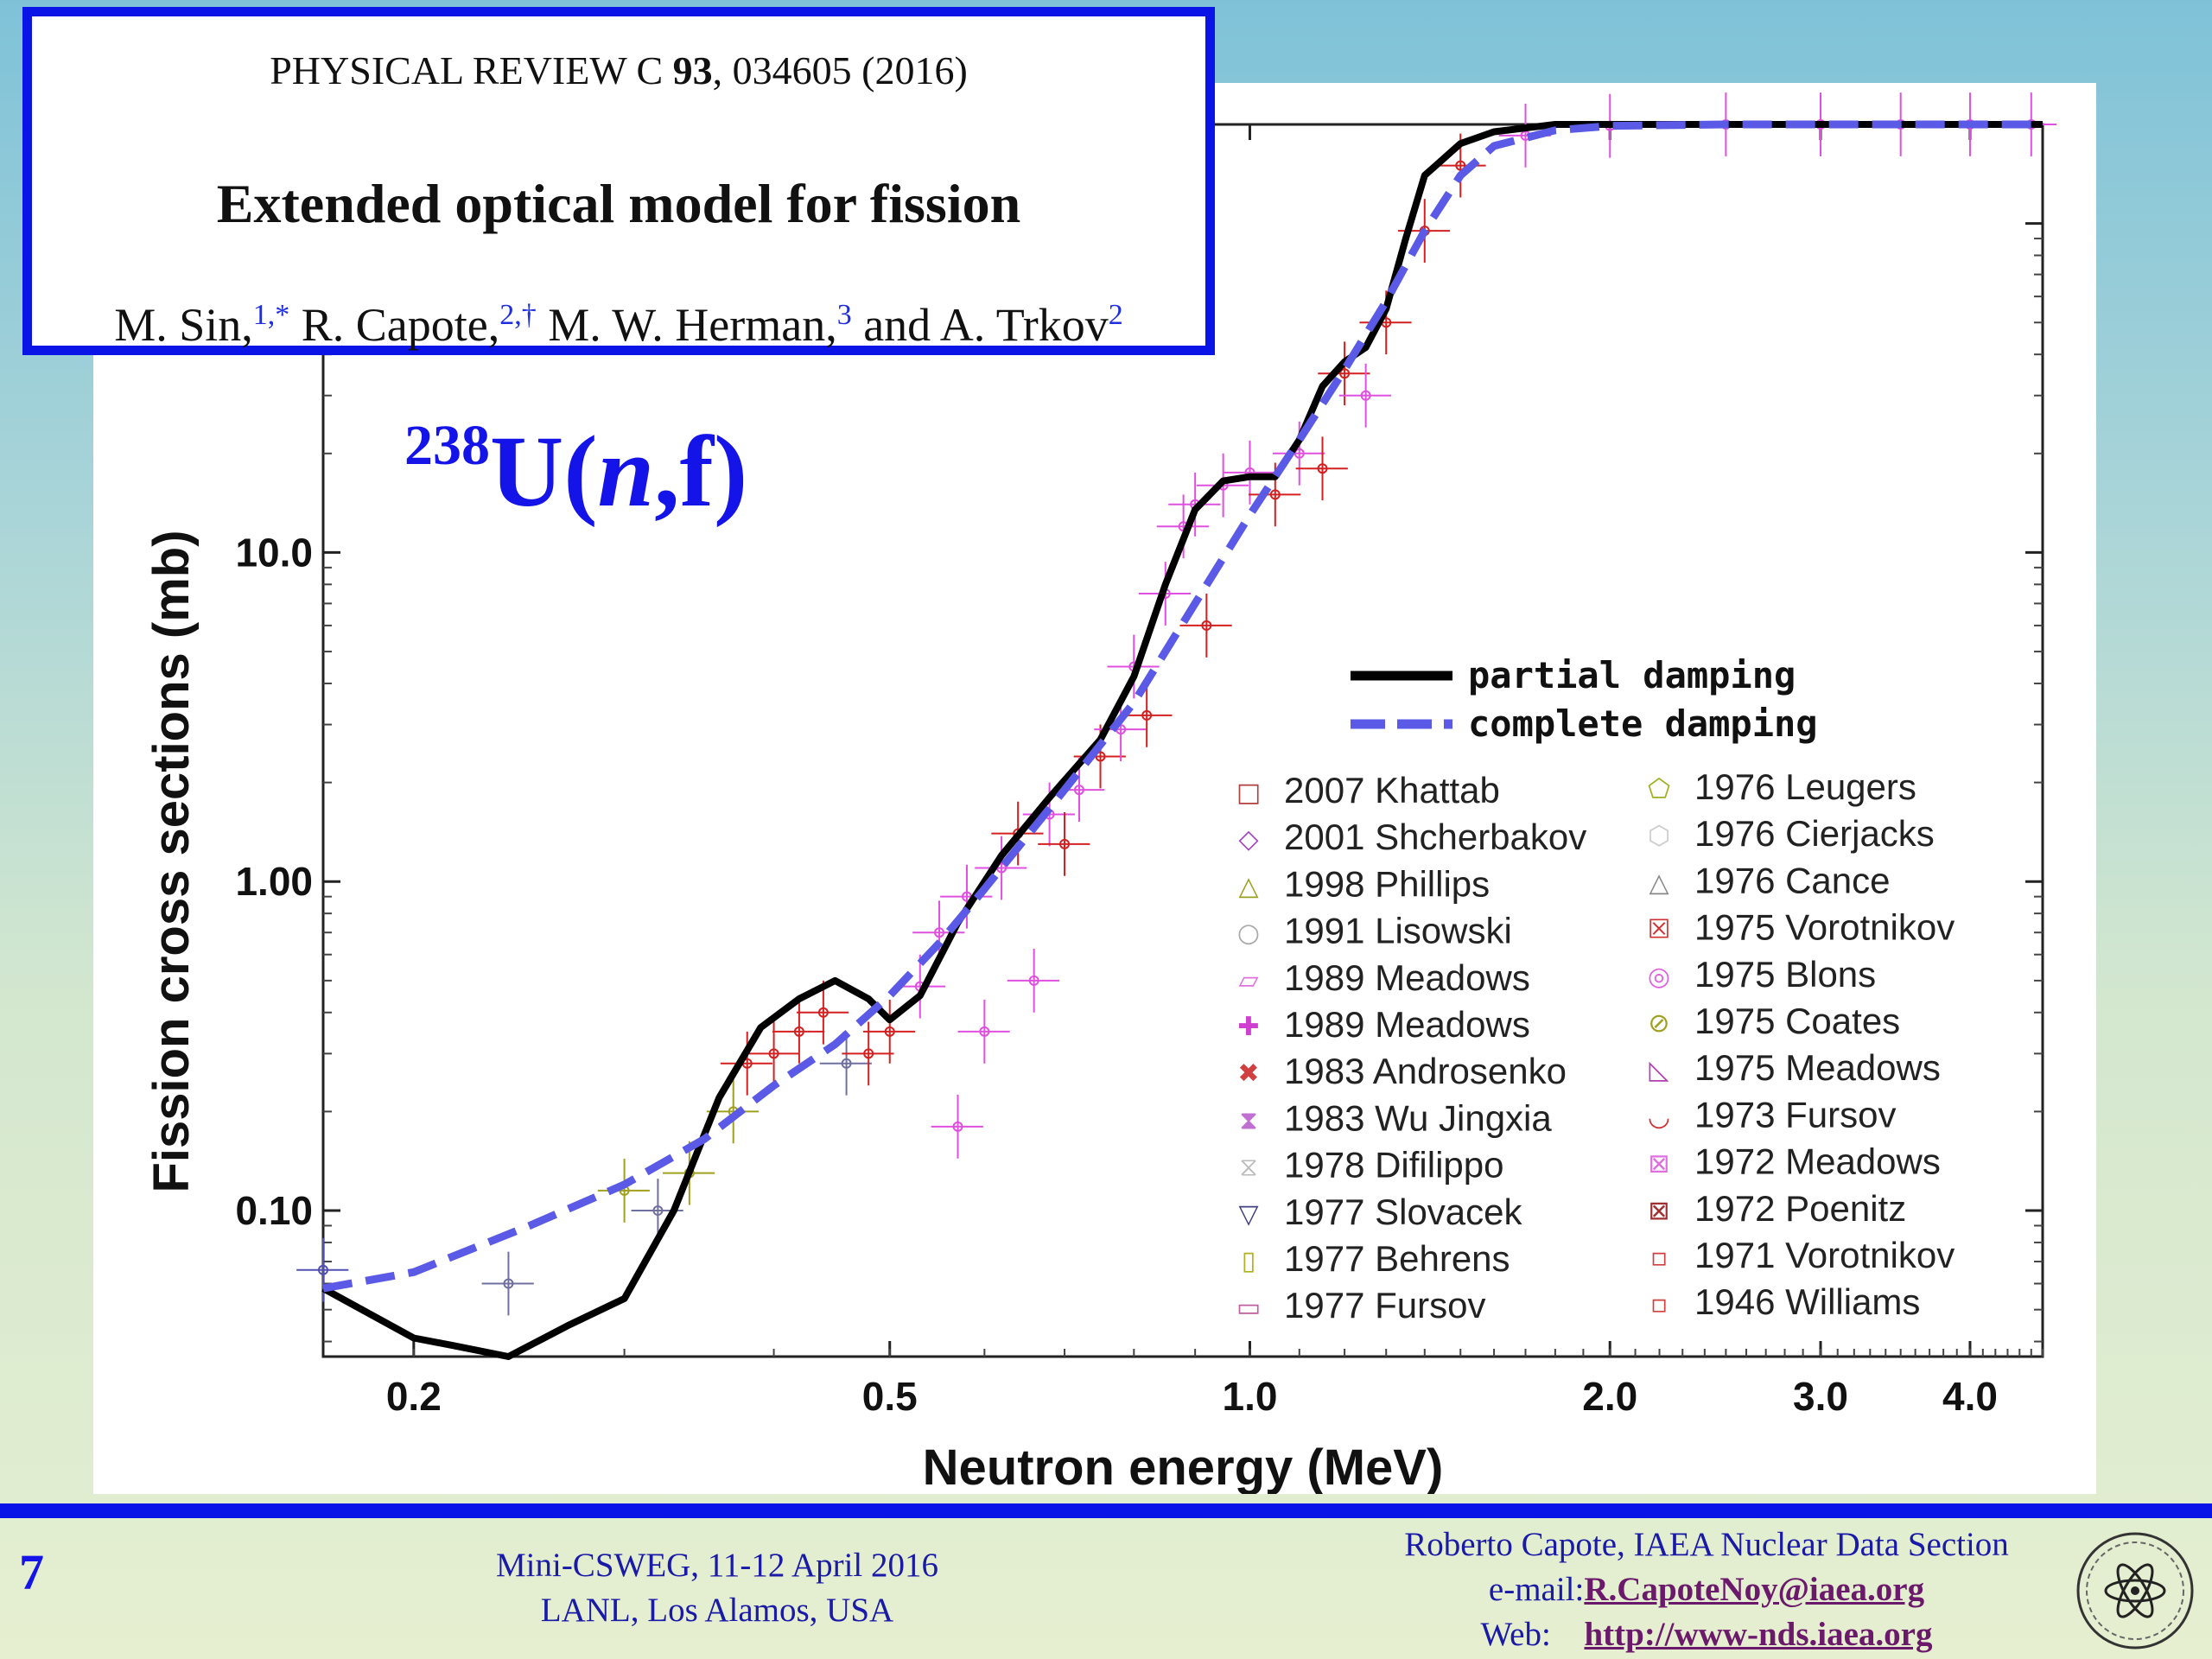 The height and width of the screenshot is (1659, 2212). What do you see at coordinates (1820, 1396) in the screenshot?
I see `x-tick-label: 3.0` at bounding box center [1820, 1396].